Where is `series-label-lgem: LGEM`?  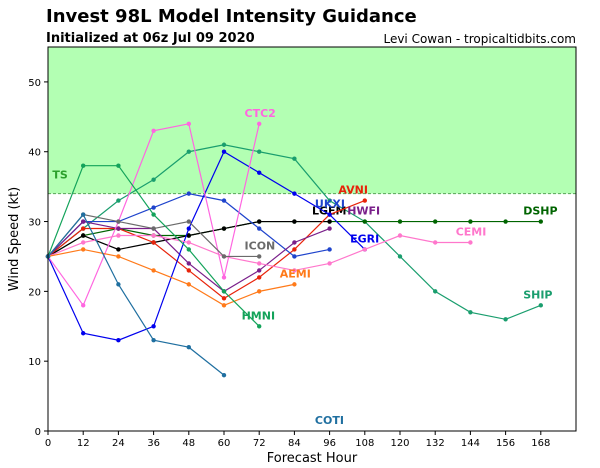
series-label-lgem: LGEM is located at coordinates (329, 211).